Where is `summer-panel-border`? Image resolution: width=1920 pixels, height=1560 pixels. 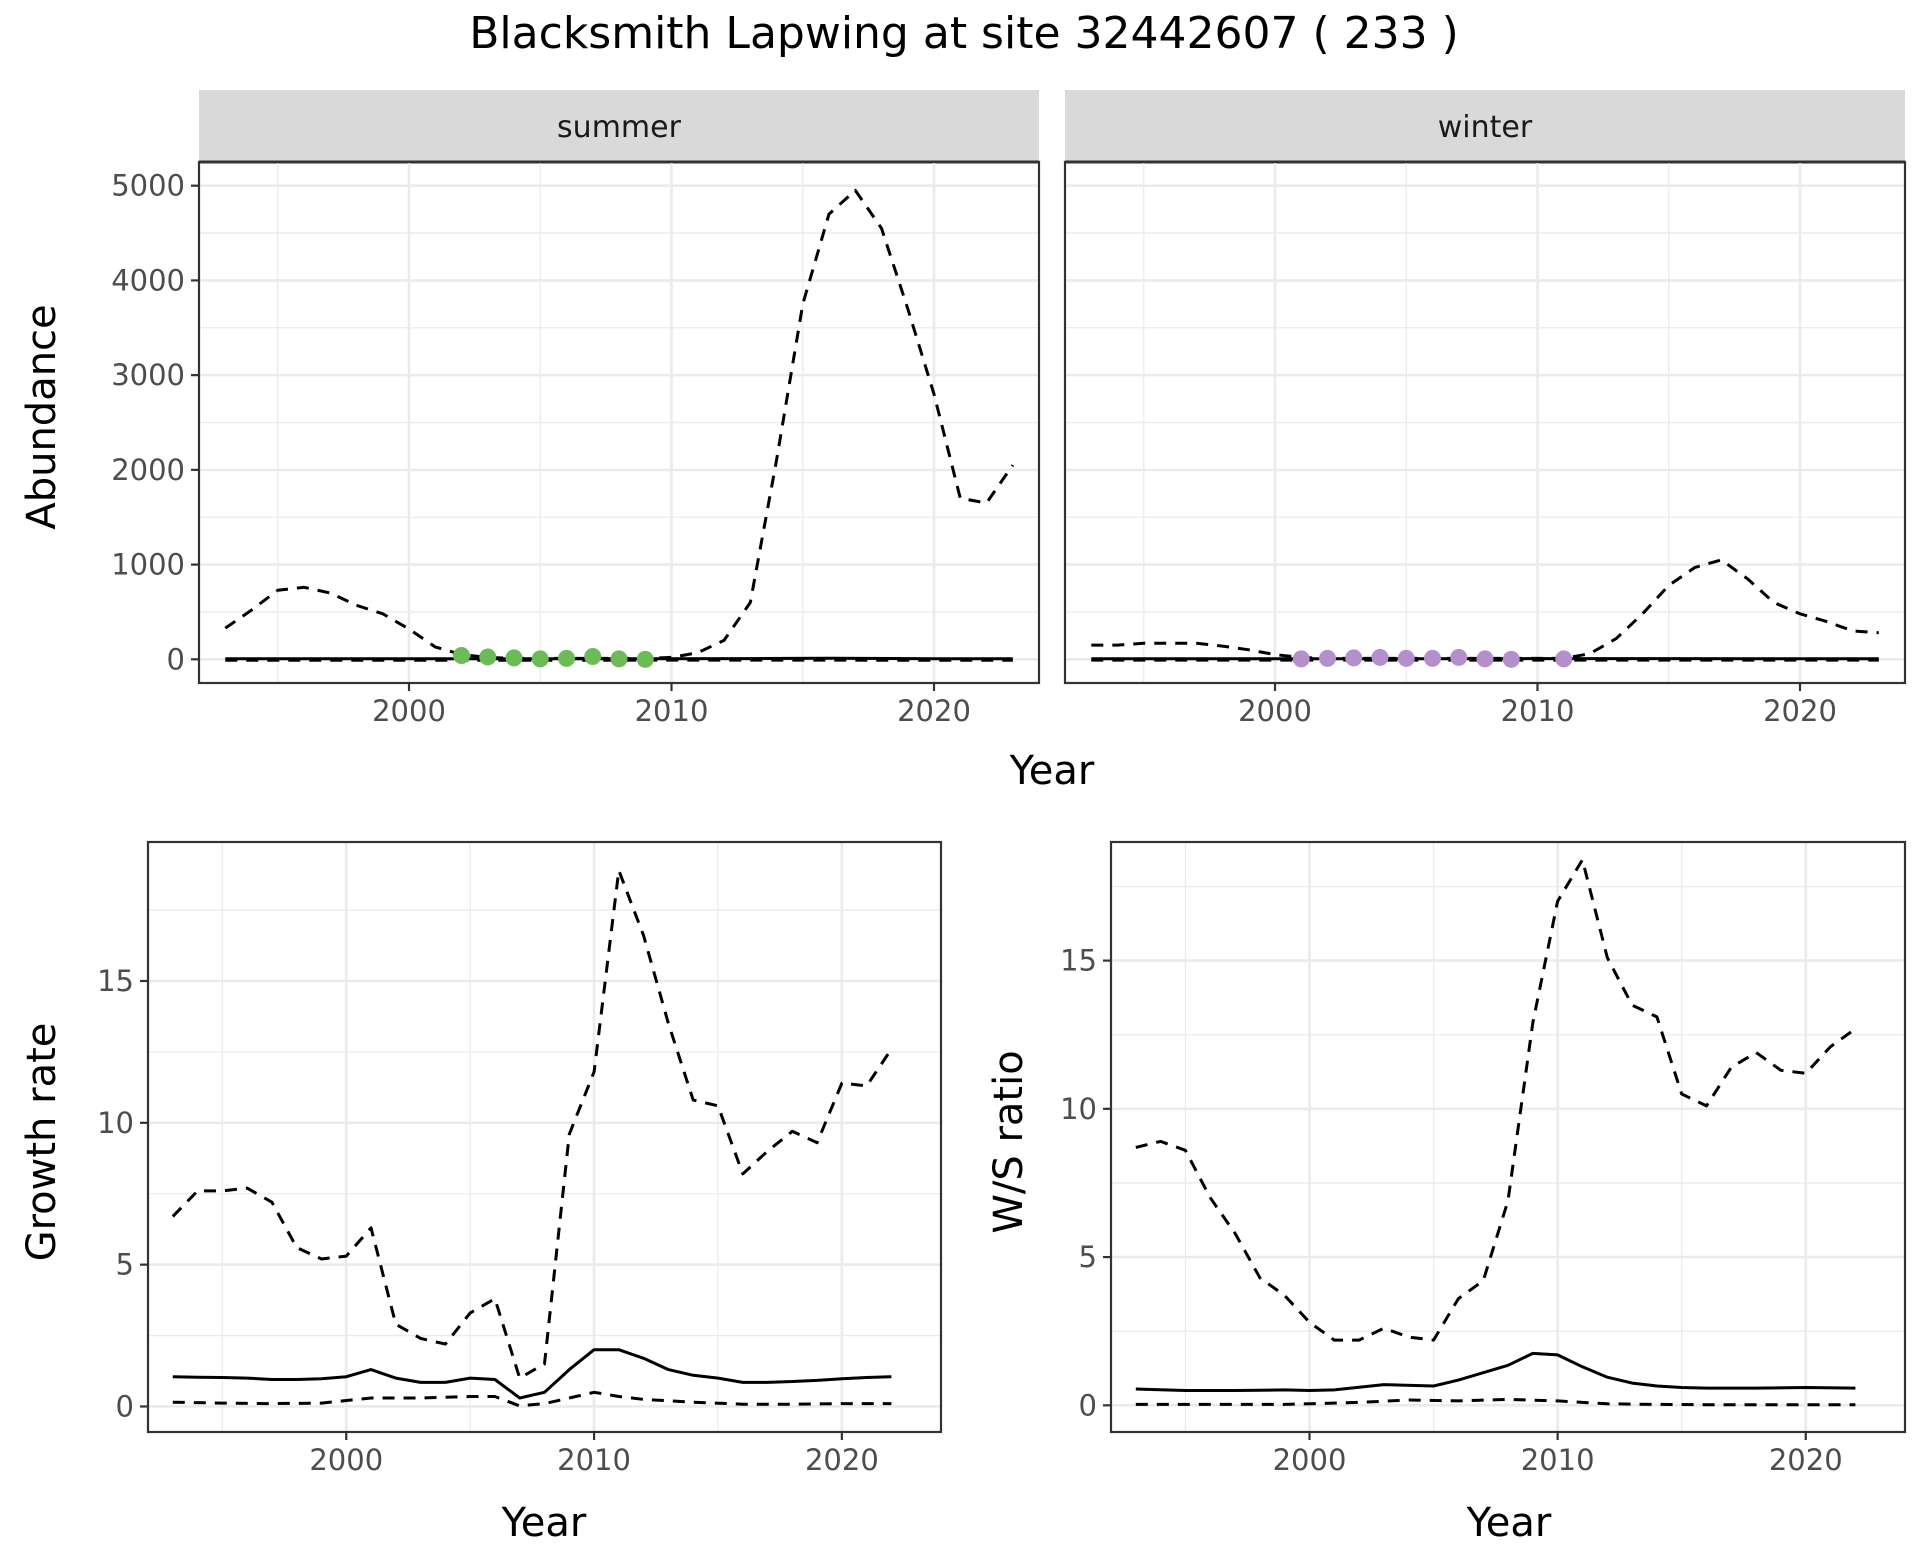
summer-panel-border is located at coordinates (619, 422).